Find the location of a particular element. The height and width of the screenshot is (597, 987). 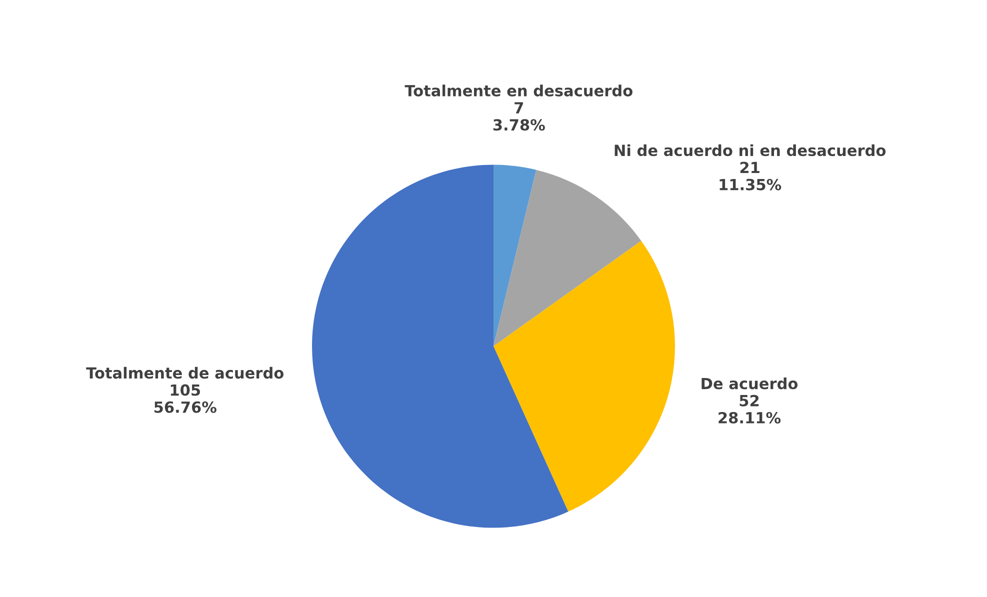

data-label: 105 56.76% is located at coordinates (185, 398).